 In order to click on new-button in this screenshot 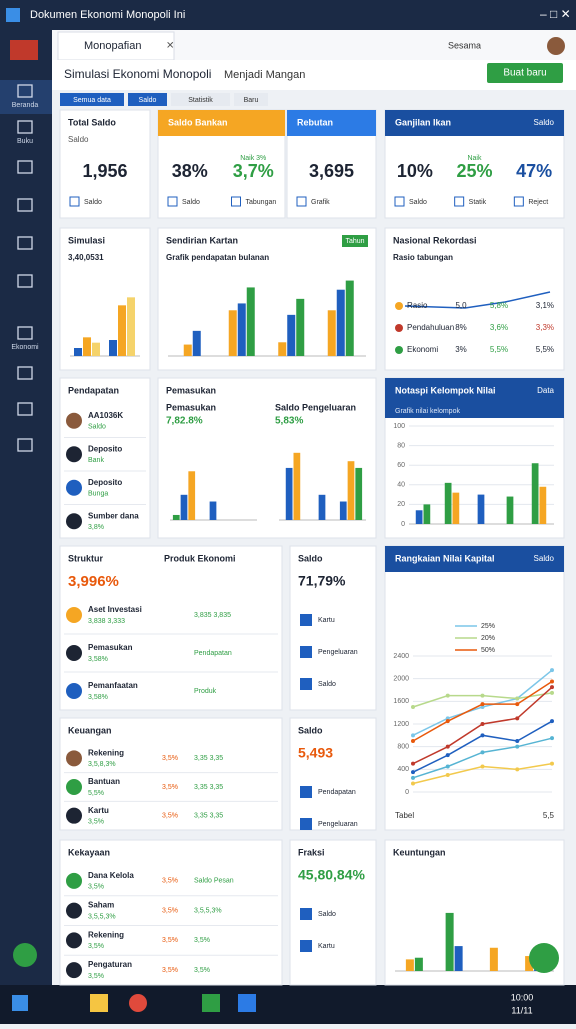, I will do `click(525, 73)`.